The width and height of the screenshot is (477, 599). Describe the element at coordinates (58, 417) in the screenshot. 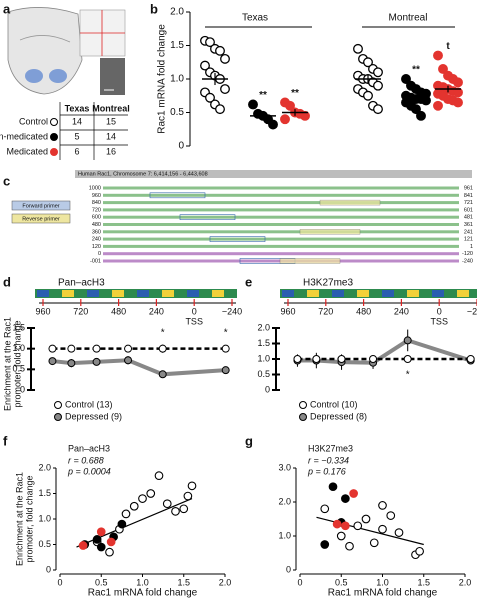

I see `legend-marker` at that location.